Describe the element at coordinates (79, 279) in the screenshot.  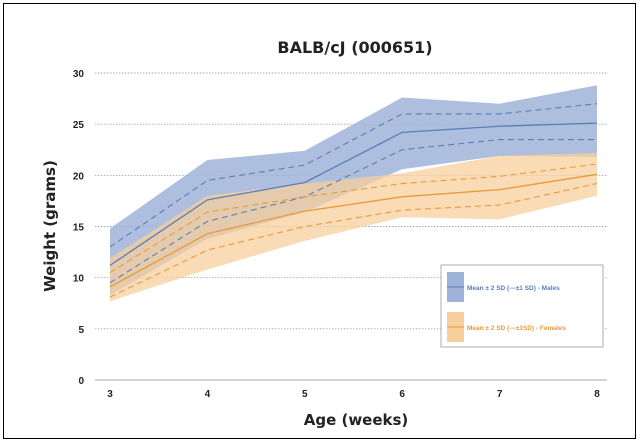
I see `y-tick-label: 10` at that location.